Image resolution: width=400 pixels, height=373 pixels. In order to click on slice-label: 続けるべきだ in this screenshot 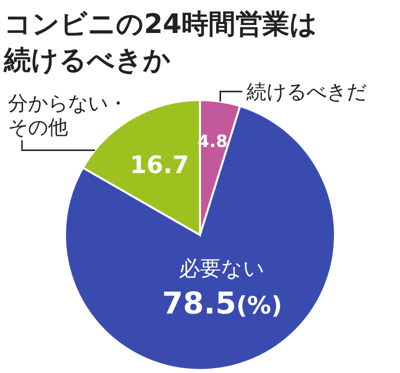, I will do `click(305, 92)`.